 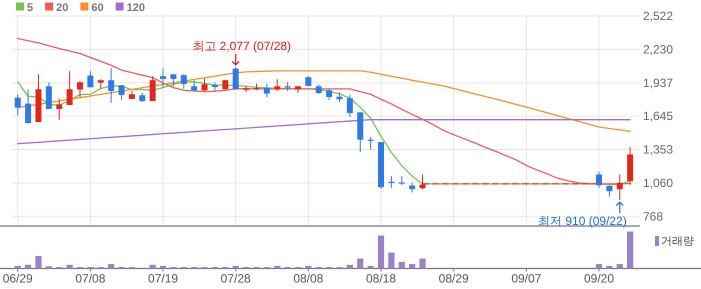 What do you see at coordinates (658, 16) in the screenshot?
I see `y-tick-label: 2,522` at bounding box center [658, 16].